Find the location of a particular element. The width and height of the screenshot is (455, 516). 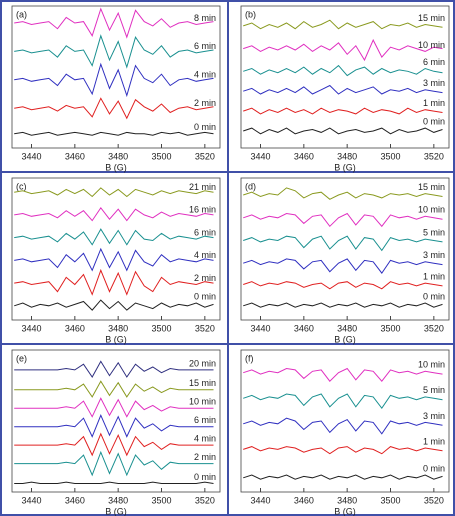

series-label: 3 min is located at coordinates (434, 83).